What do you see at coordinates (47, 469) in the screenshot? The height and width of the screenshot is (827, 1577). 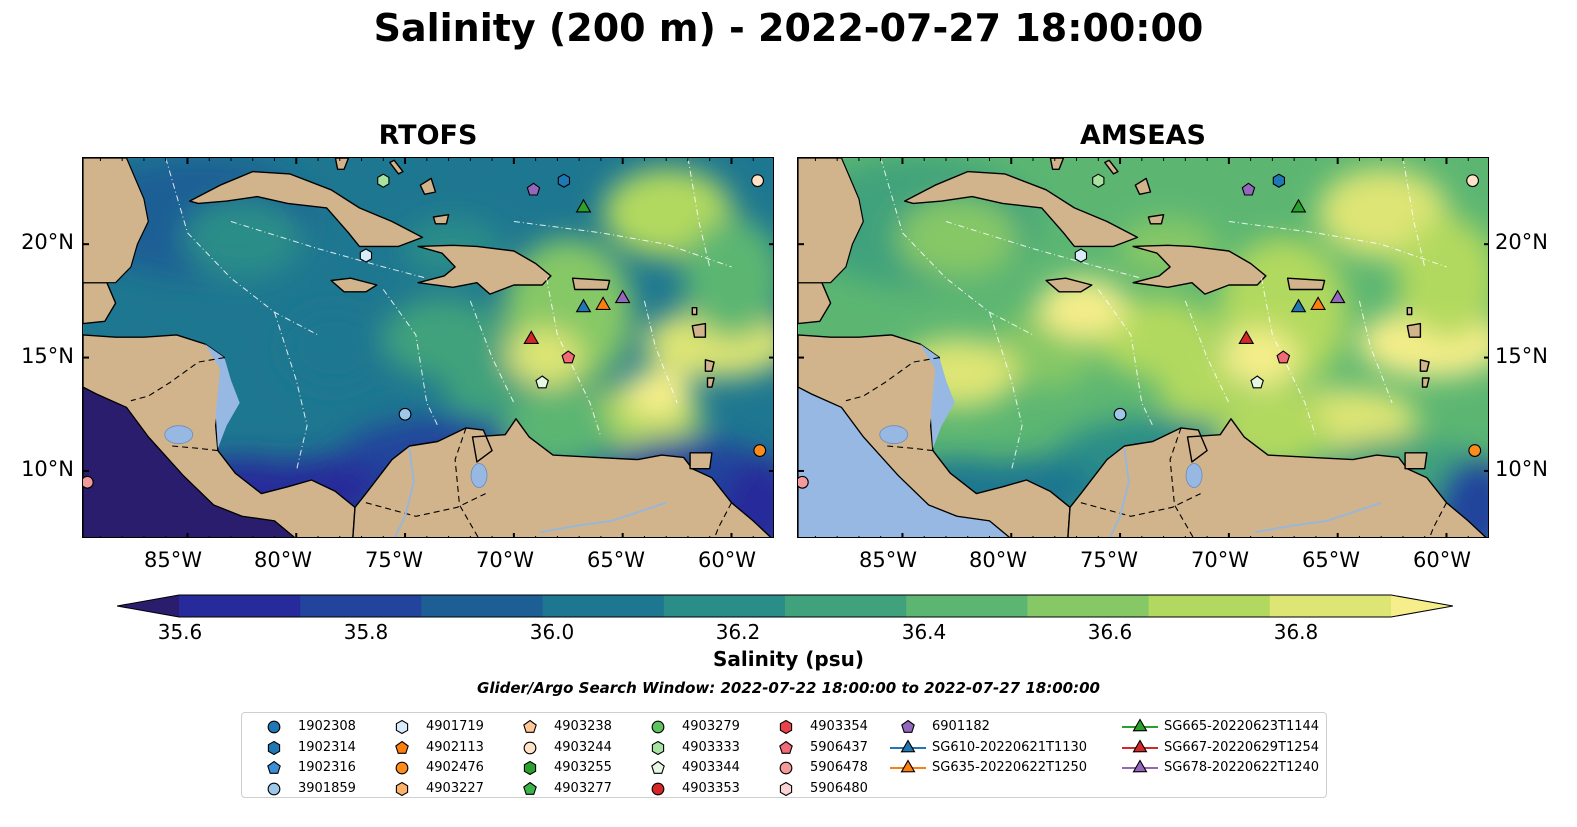 I see `lat-tick-label: 10°N` at bounding box center [47, 469].